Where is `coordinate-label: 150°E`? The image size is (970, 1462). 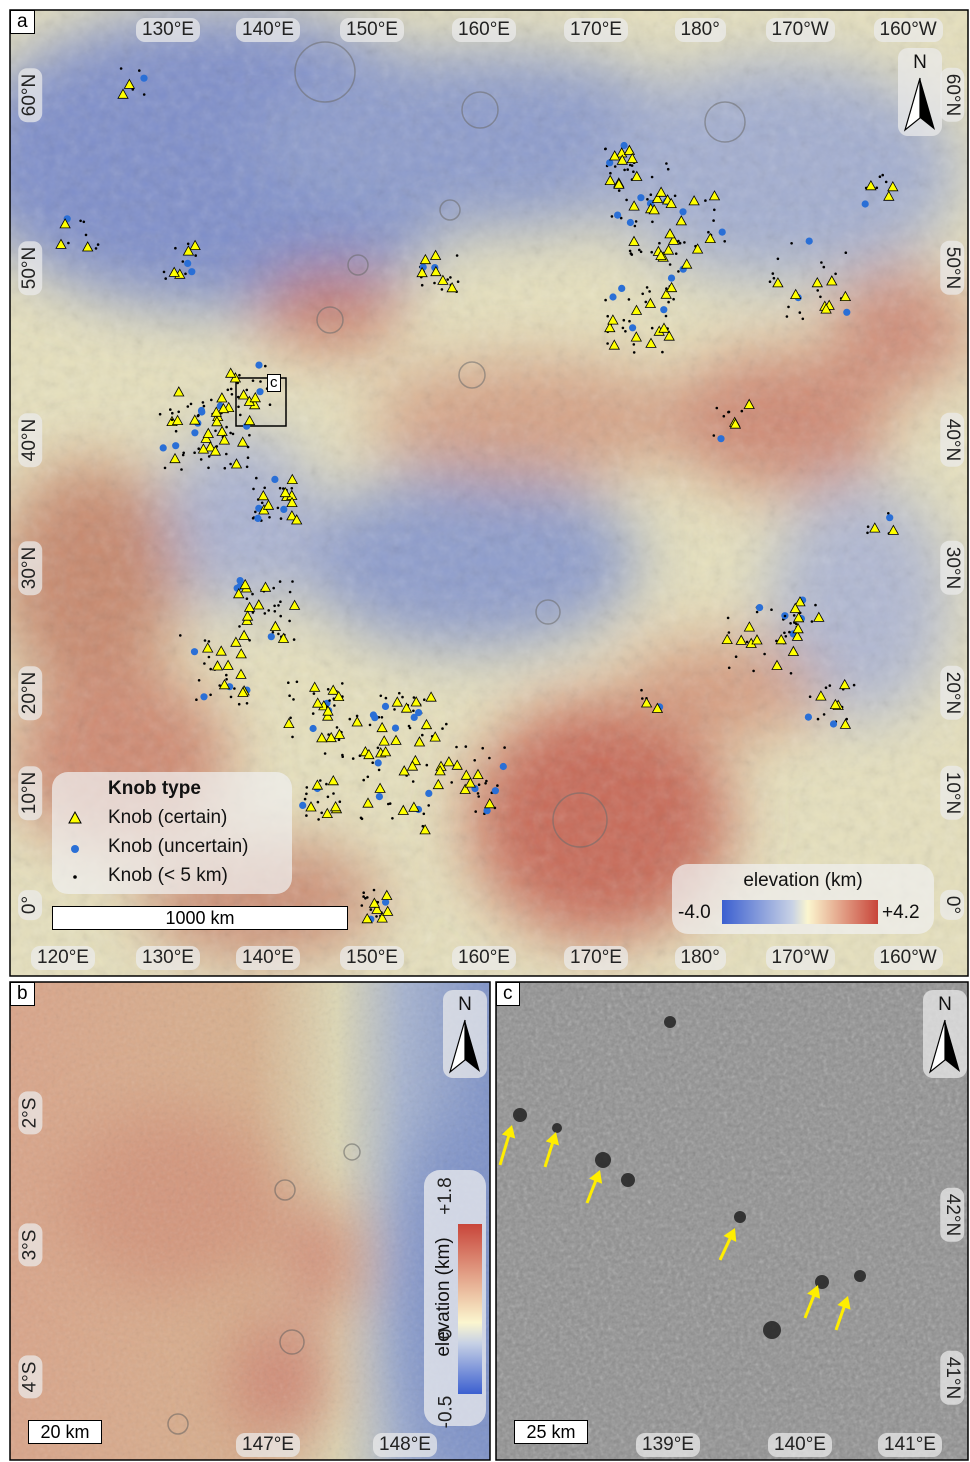 coordinate-label: 150°E is located at coordinates (372, 958).